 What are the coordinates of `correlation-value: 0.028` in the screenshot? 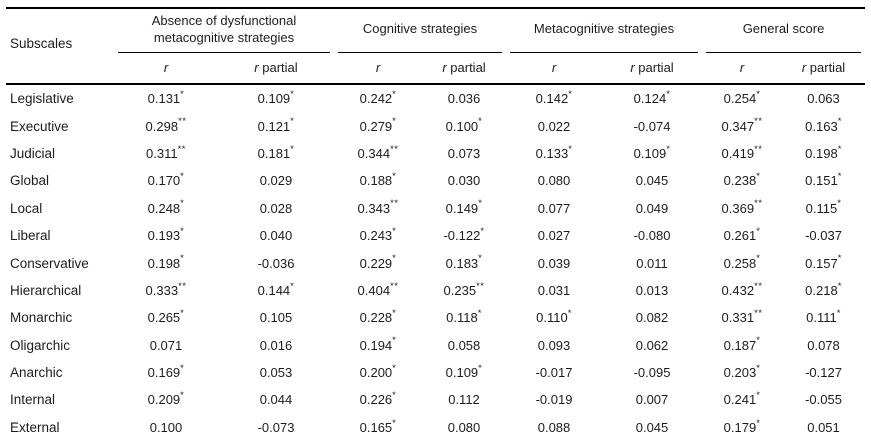 It's located at (276, 208).